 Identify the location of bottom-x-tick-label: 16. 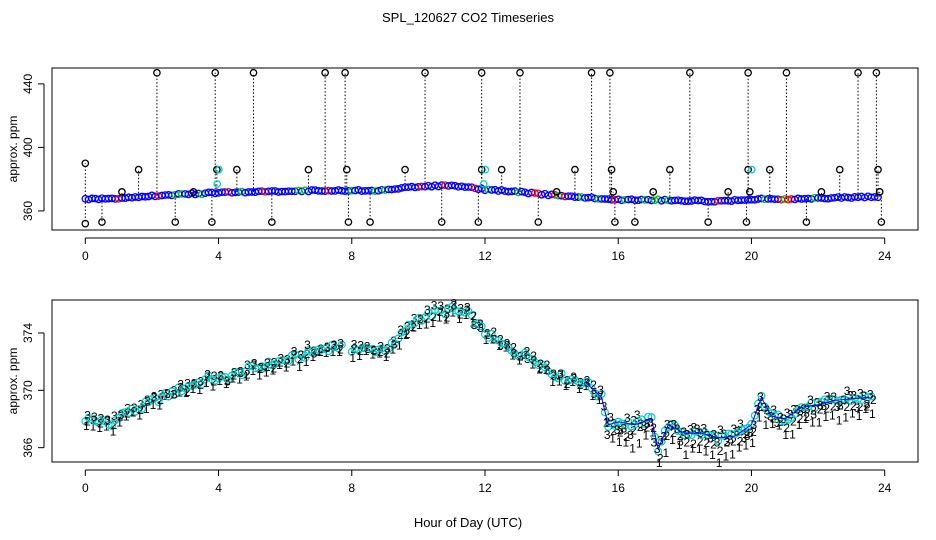
(619, 488).